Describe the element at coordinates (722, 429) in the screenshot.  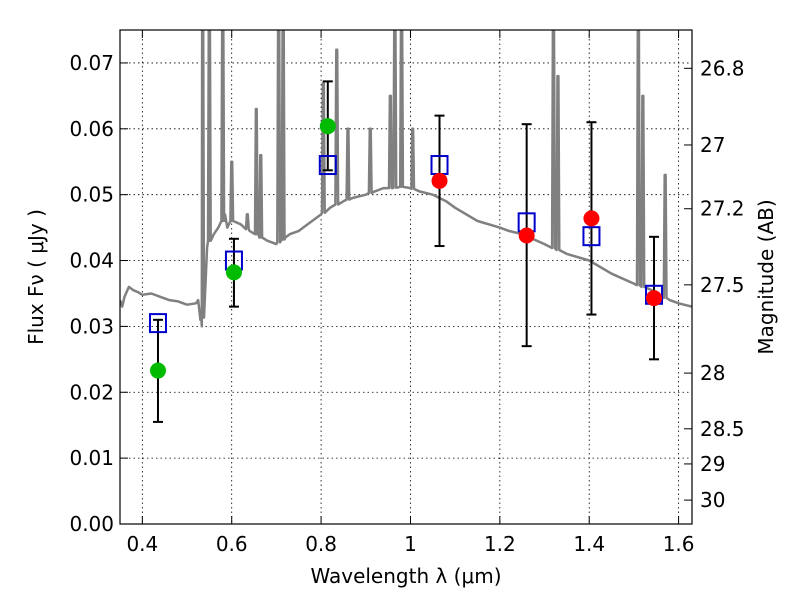
I see `right-tick-label: 28.5` at that location.